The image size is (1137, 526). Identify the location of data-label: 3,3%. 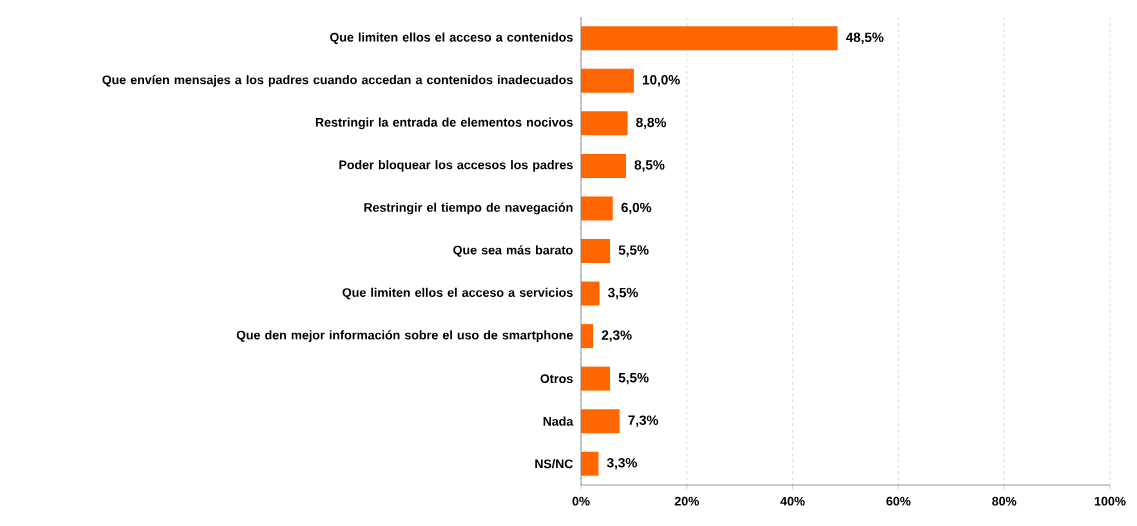
(621, 464).